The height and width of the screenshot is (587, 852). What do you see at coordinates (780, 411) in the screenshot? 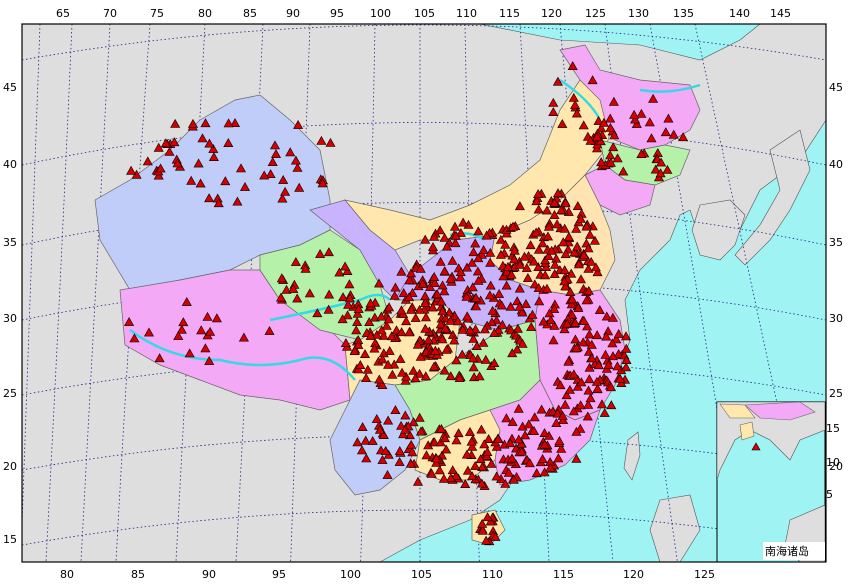
I see `inset-region-guangdong` at bounding box center [780, 411].